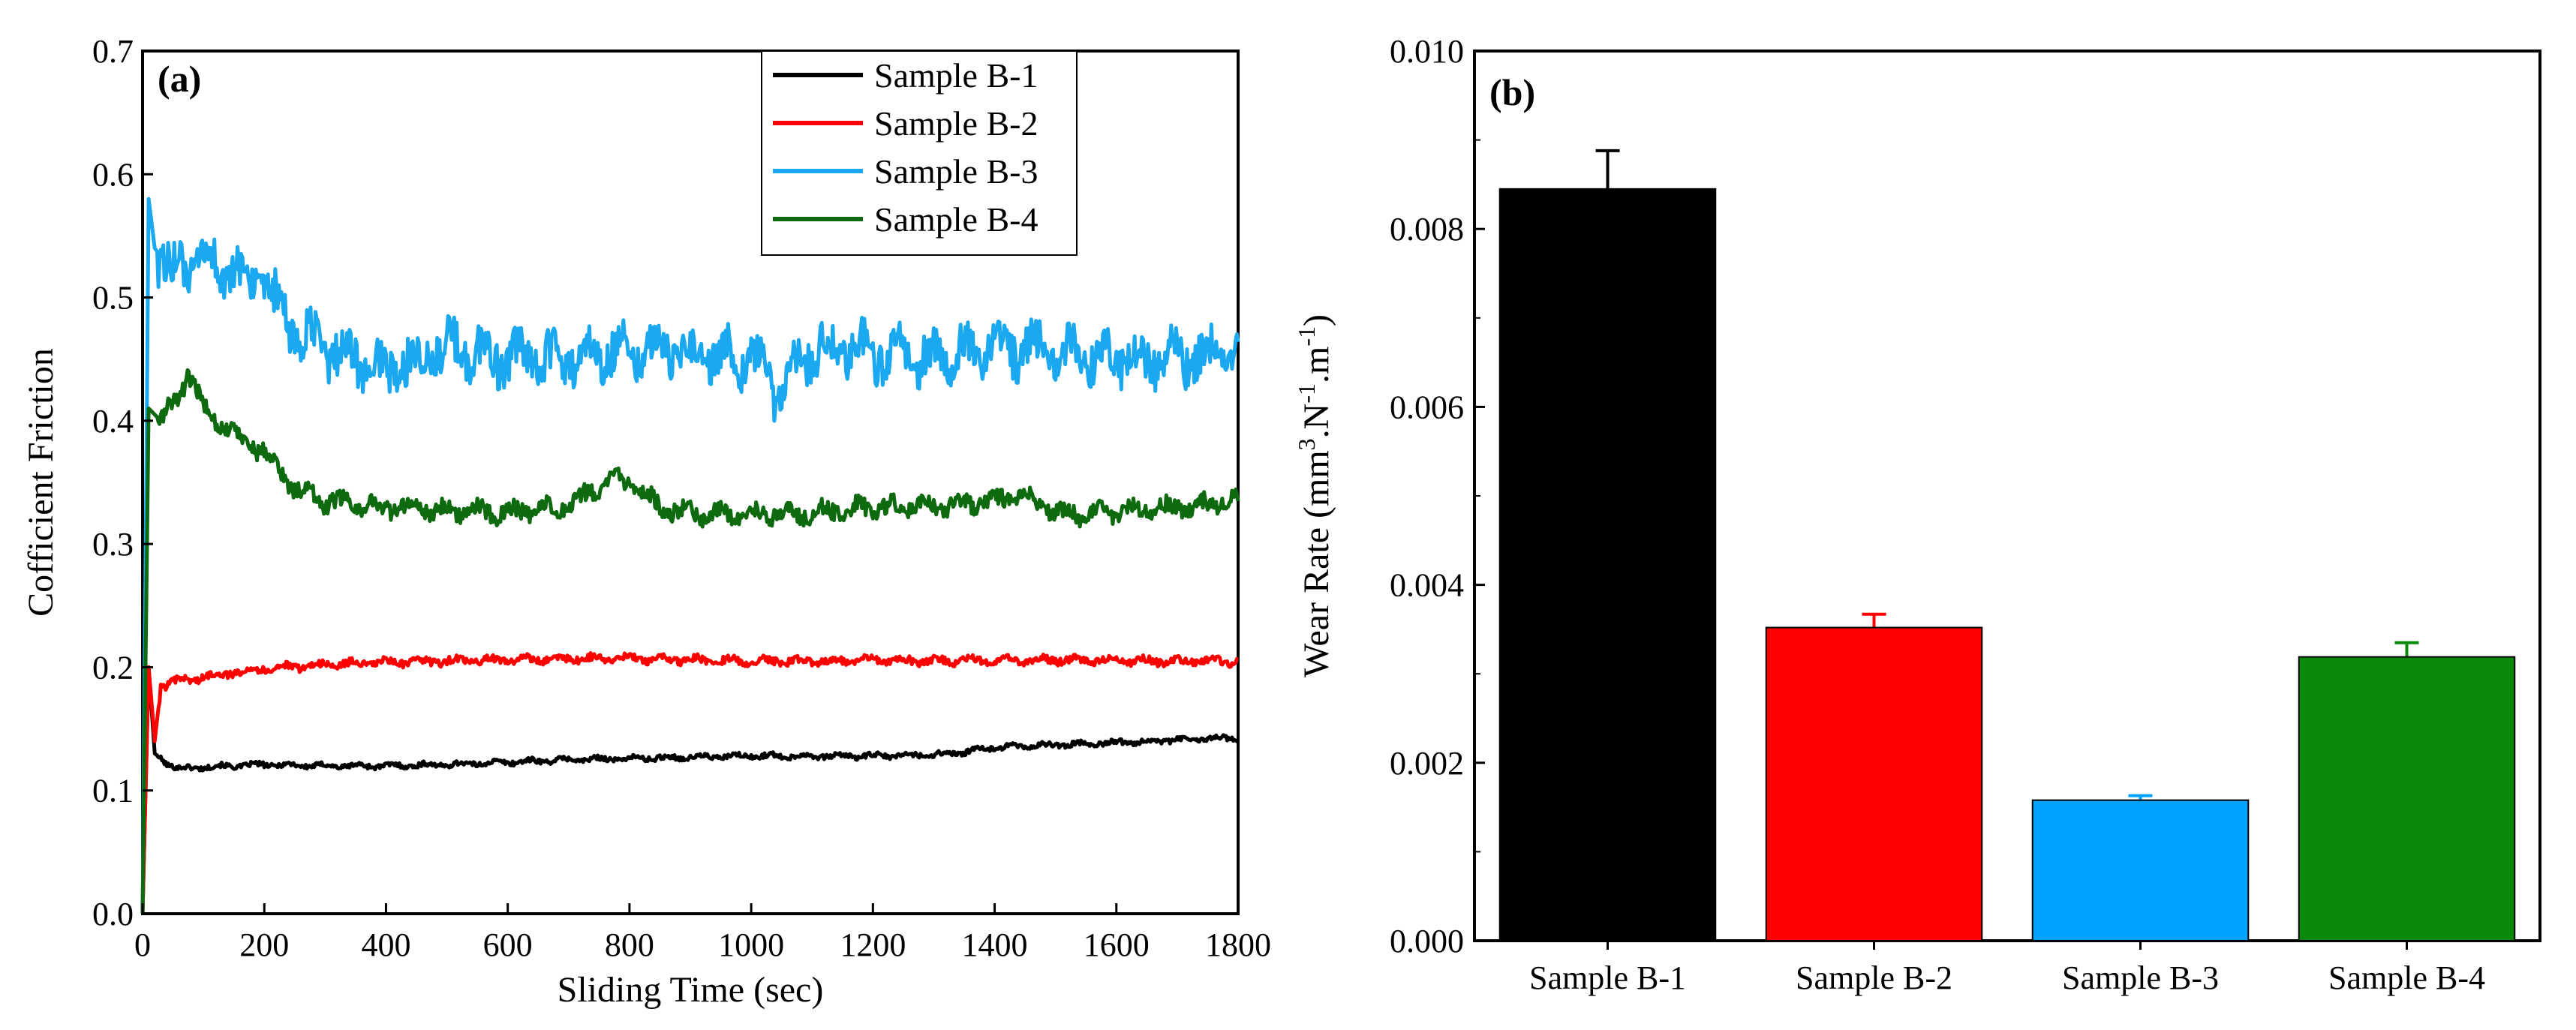  What do you see at coordinates (1607, 977) in the screenshot?
I see `x-category-label: Sample B-1` at bounding box center [1607, 977].